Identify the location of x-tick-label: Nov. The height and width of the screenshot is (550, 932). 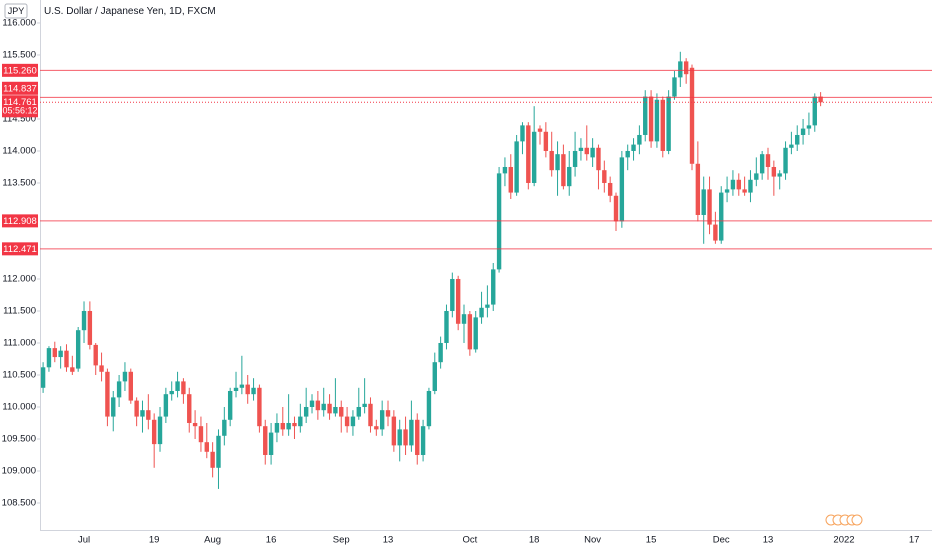
(592, 540).